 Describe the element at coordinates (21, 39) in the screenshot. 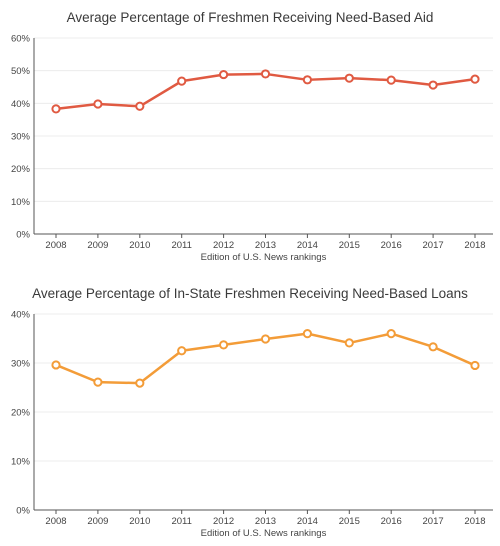

I see `y-tick-label: 60%` at that location.